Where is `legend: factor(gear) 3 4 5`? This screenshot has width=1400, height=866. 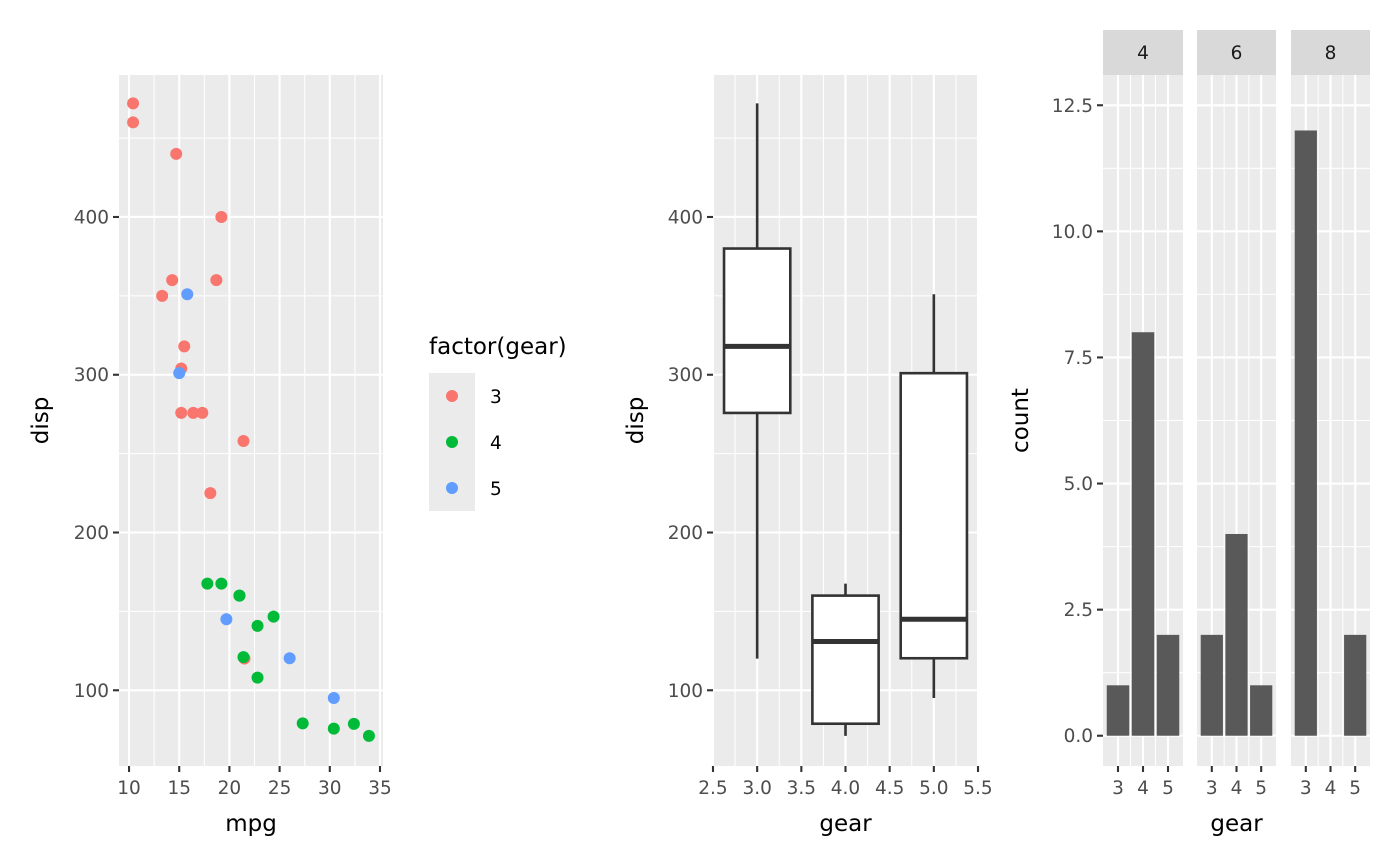 legend: factor(gear) 3 4 5 is located at coordinates (498, 422).